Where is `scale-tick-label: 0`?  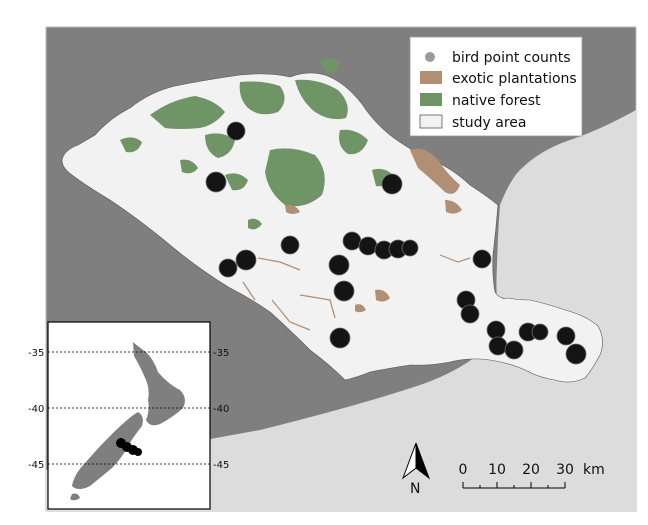
scale-tick-label: 0 is located at coordinates (463, 470).